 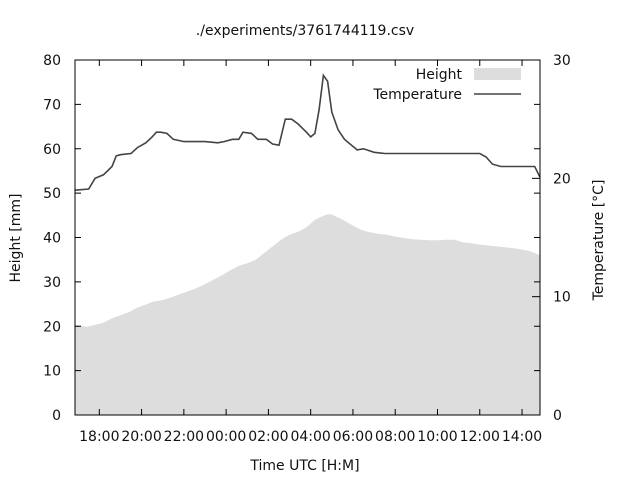 I want to click on y-tick-label: 30, so click(x=52, y=283).